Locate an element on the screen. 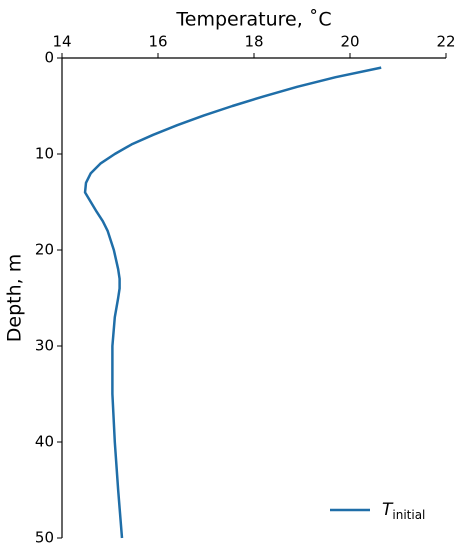  x-tick-label: 22 is located at coordinates (445, 42).